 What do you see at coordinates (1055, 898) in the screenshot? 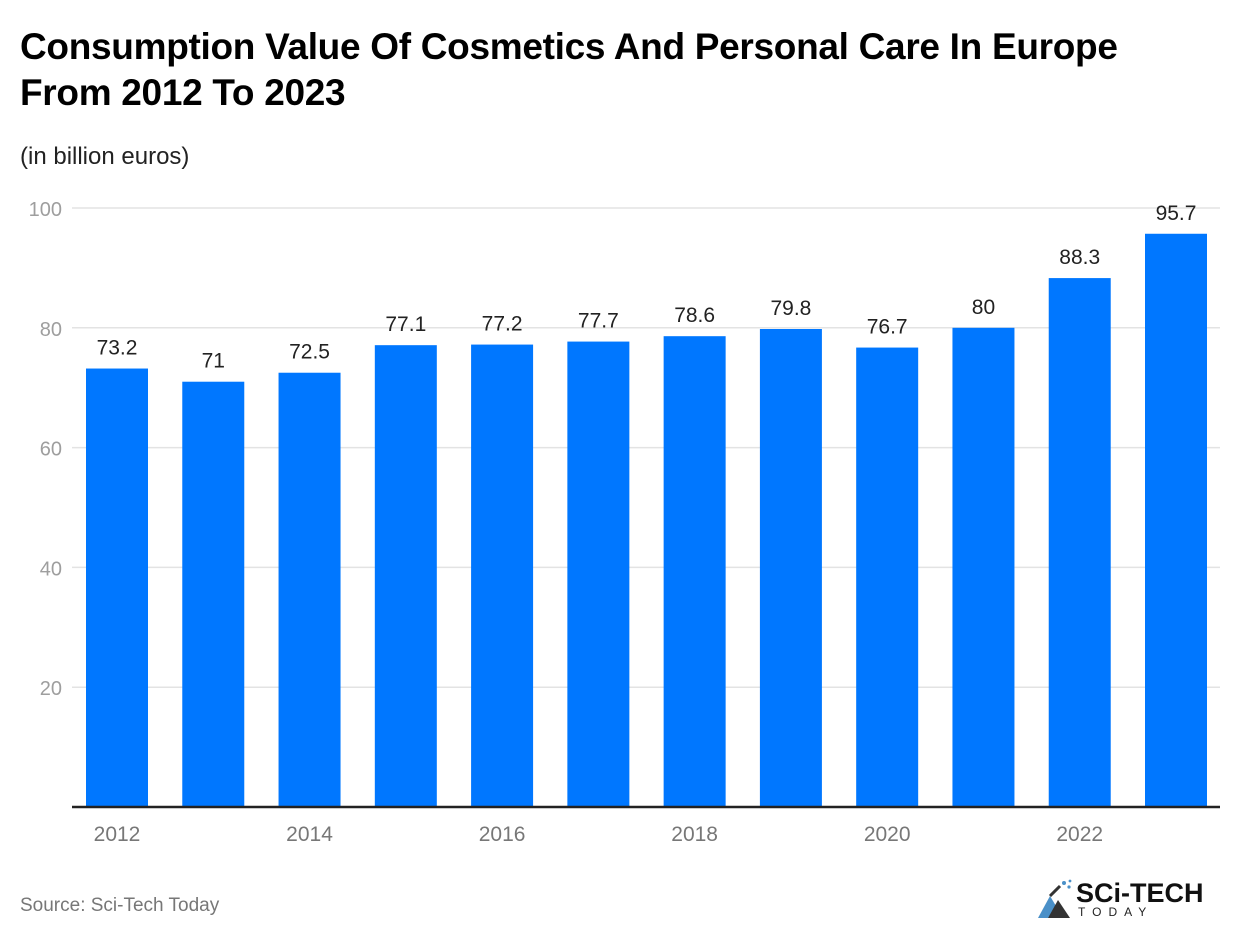
I see `sci-tech-logo-icon` at bounding box center [1055, 898].